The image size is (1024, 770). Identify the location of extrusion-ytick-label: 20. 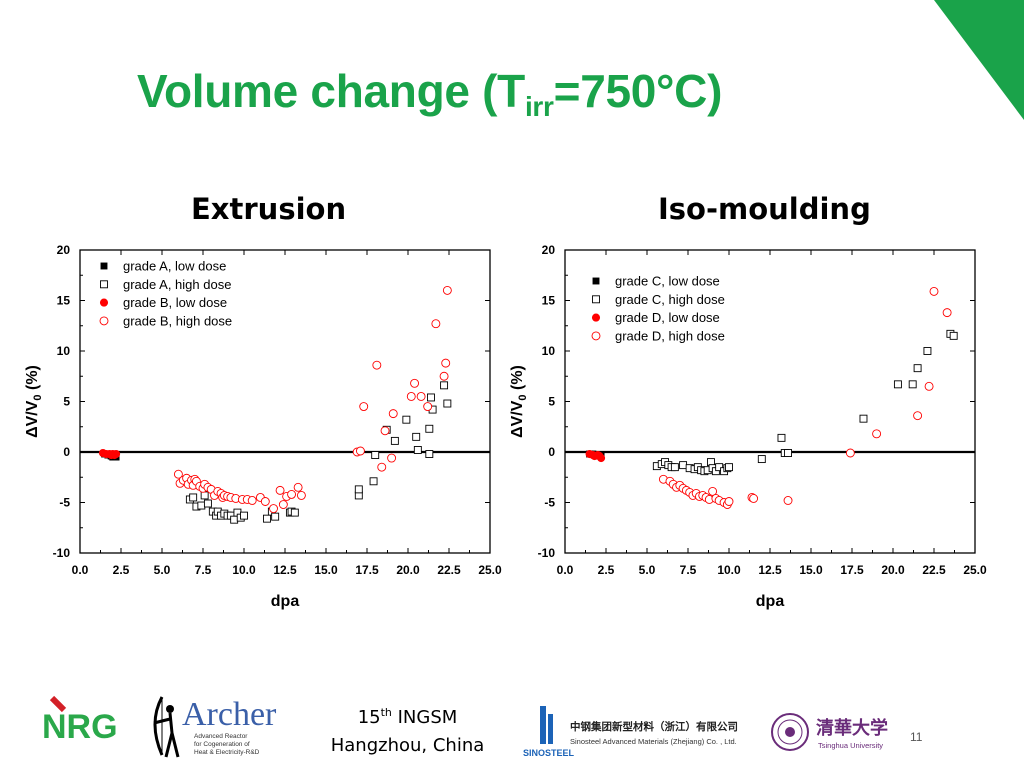
(64, 250).